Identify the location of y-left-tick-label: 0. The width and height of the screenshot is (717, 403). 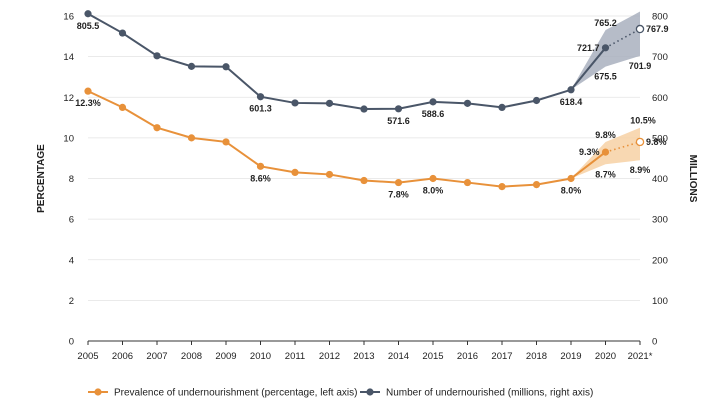
(71, 342).